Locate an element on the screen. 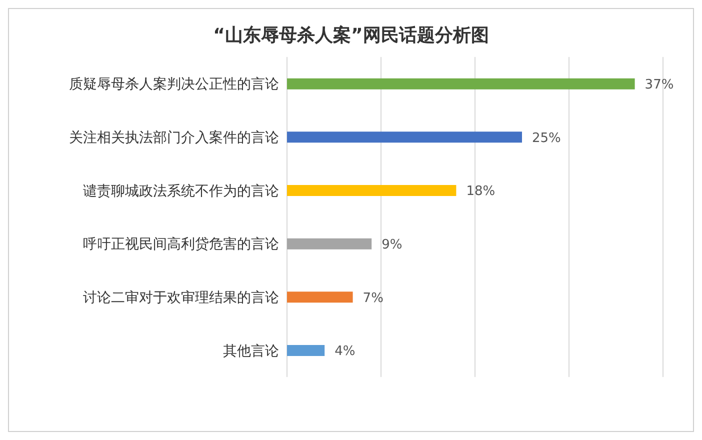  y-tick-label: 谴责聊城政法系统不作为的言论 is located at coordinates (181, 191).